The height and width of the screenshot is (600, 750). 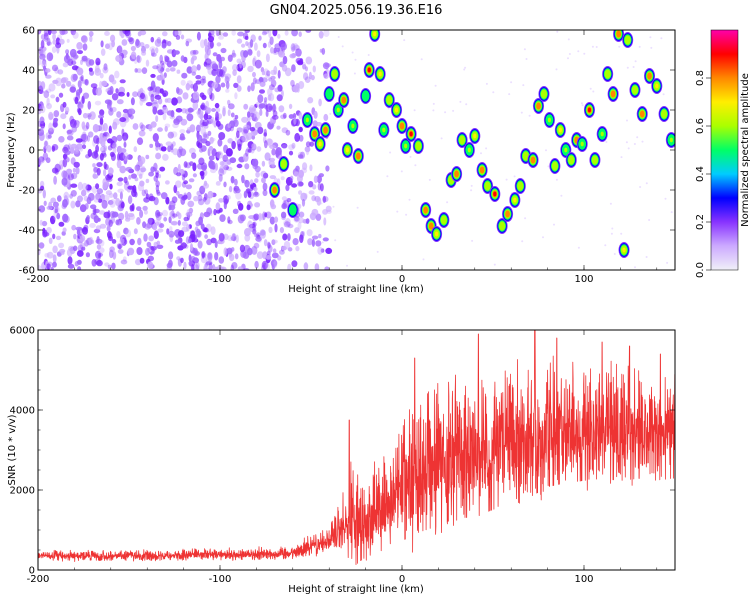 What do you see at coordinates (700, 270) in the screenshot?
I see `colorbar-tick-label: 0.0` at bounding box center [700, 270].